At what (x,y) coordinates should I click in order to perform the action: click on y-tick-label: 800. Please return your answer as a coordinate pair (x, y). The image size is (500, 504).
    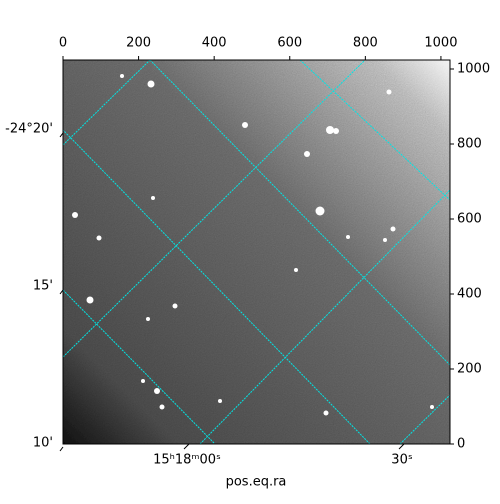
    Looking at the image, I should click on (469, 144).